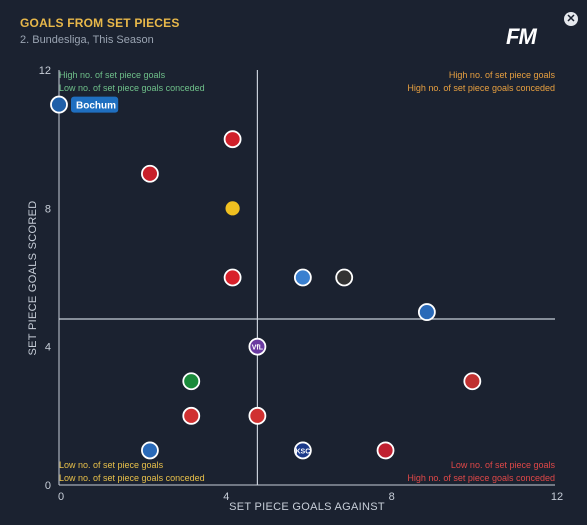 This screenshot has height=525, width=587. What do you see at coordinates (48, 209) in the screenshot?
I see `y-tick-label: 8` at bounding box center [48, 209].